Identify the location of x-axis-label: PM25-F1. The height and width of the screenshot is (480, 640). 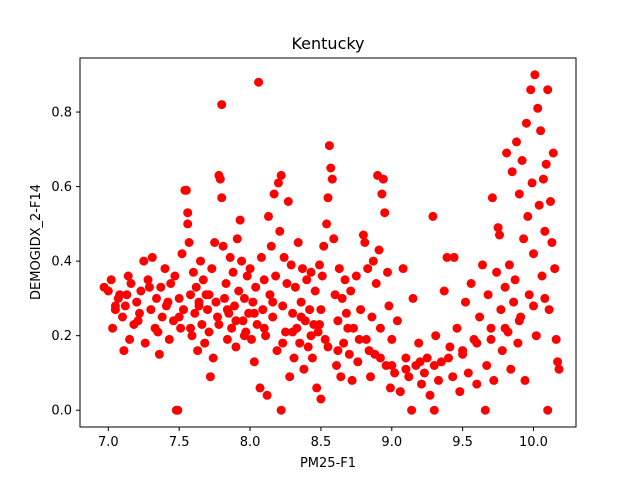
(328, 463).